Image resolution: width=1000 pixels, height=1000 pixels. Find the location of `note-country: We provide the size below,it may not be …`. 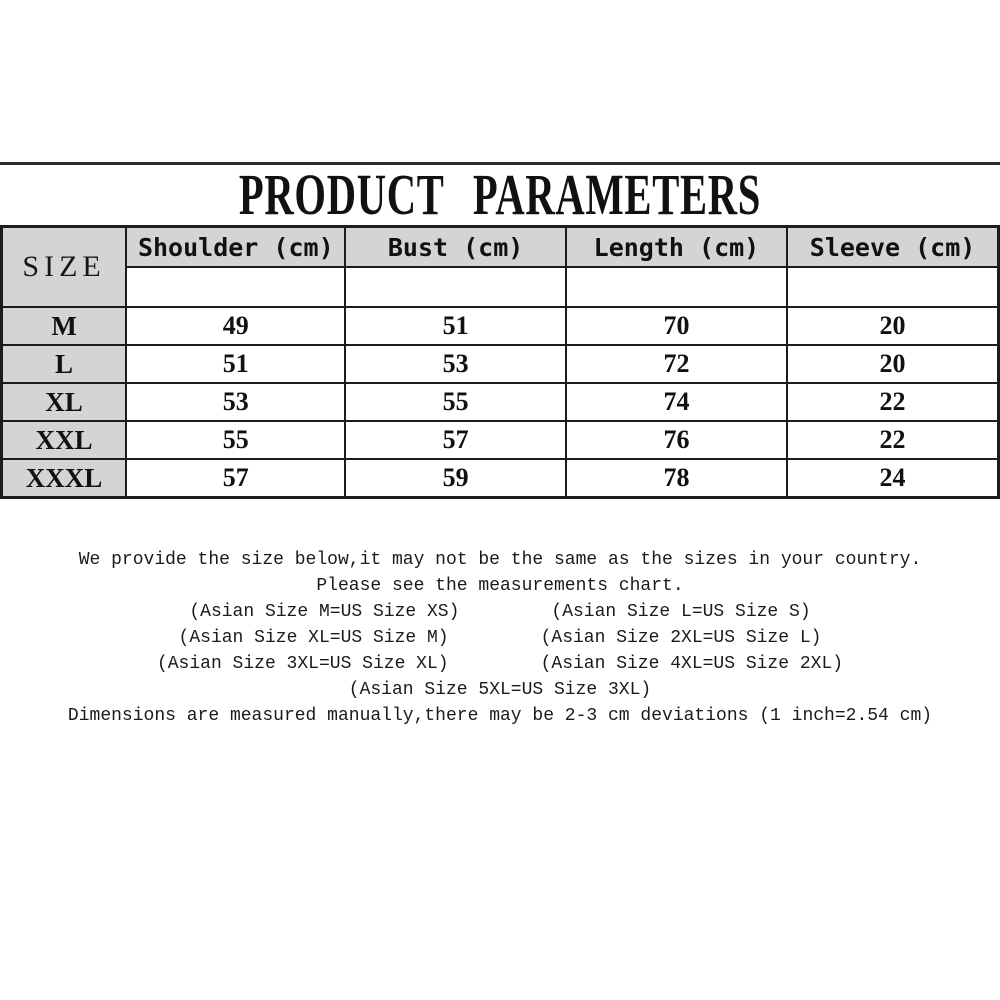

note-country: We provide the size below,it may not be … is located at coordinates (500, 560).